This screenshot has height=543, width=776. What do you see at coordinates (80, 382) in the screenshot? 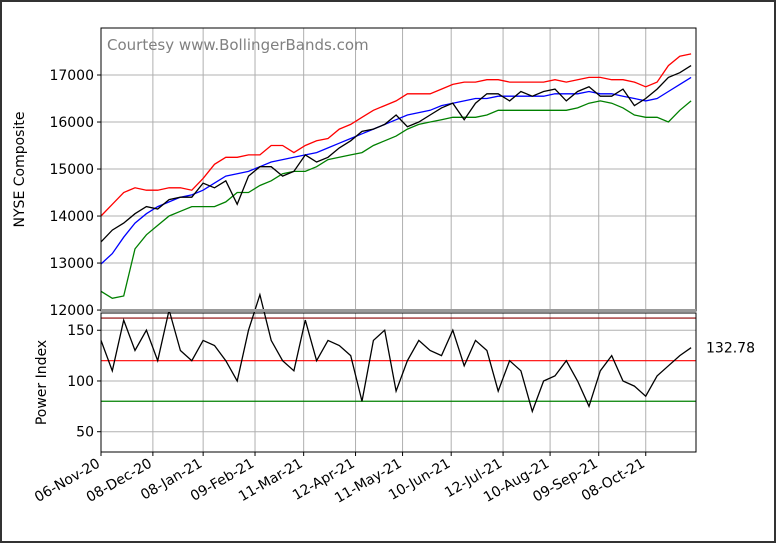
I see `y-tick-label: 100` at bounding box center [80, 382].